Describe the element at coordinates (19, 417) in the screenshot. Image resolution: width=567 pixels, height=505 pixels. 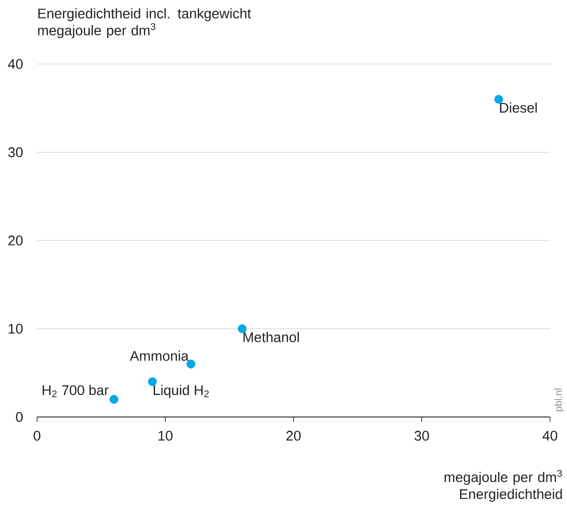
I see `y-tick-label: 0` at that location.